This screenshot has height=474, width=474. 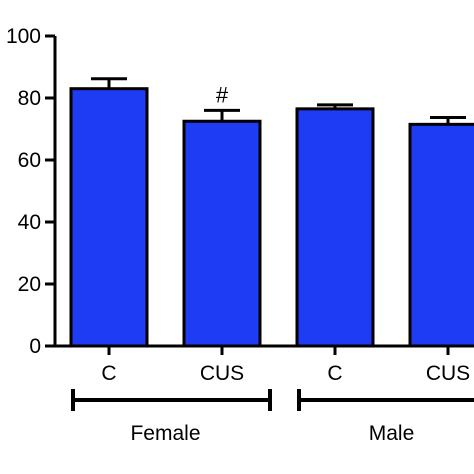 What do you see at coordinates (392, 433) in the screenshot?
I see `group-label: Male` at bounding box center [392, 433].